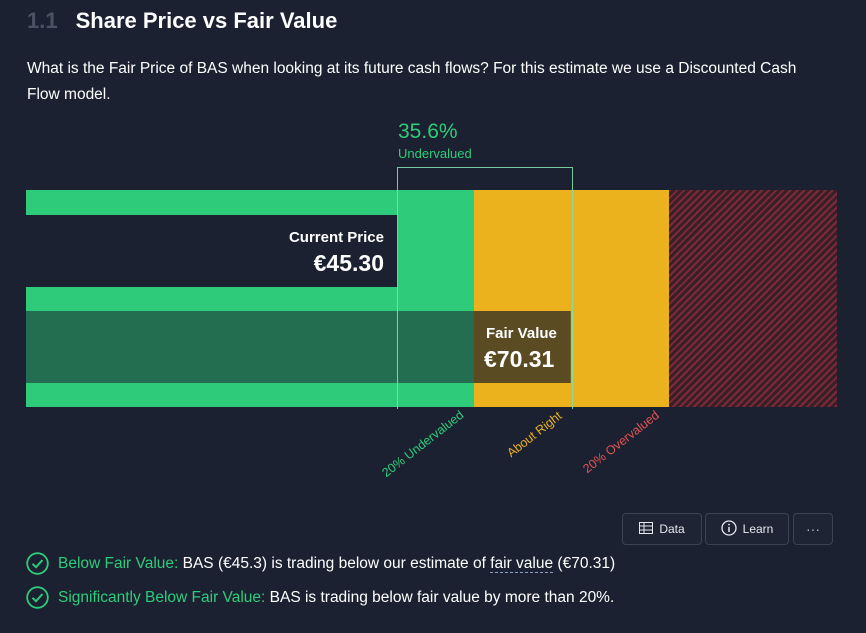  Describe the element at coordinates (621, 442) in the screenshot. I see `zone-label-overvalued: 20% Overvalued` at that location.